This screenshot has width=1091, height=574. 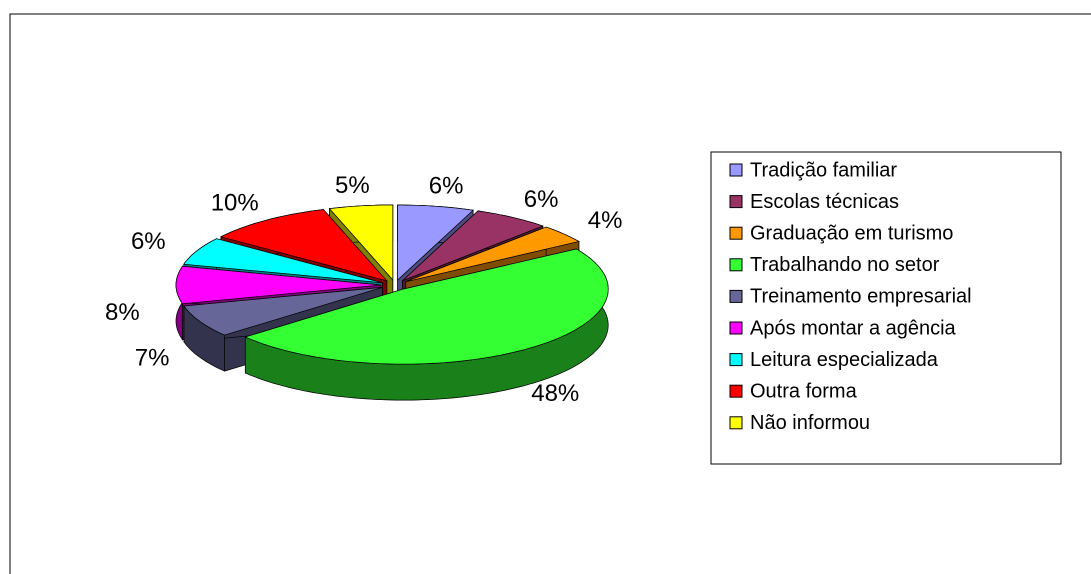 What do you see at coordinates (844, 360) in the screenshot?
I see `legend-label: Leitura especializada` at bounding box center [844, 360].